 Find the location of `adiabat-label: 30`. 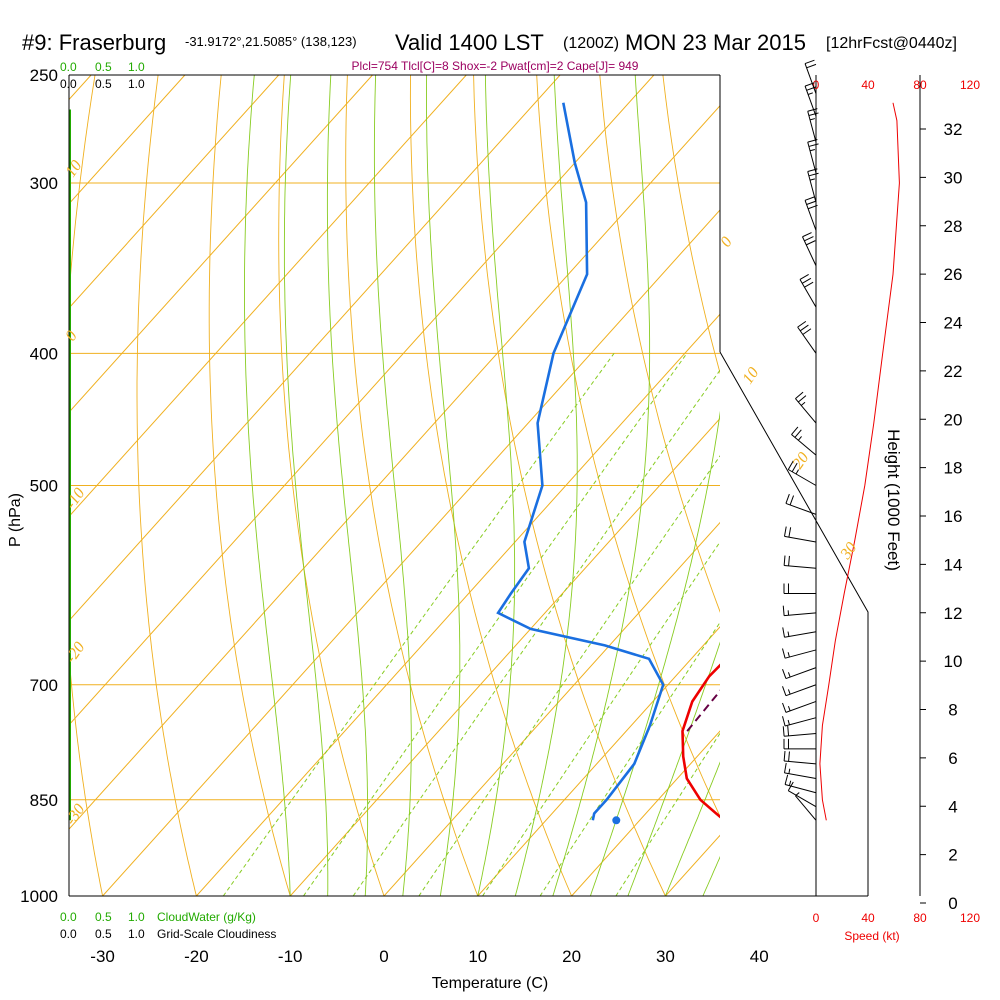

adiabat-label: 30 is located at coordinates (849, 551).